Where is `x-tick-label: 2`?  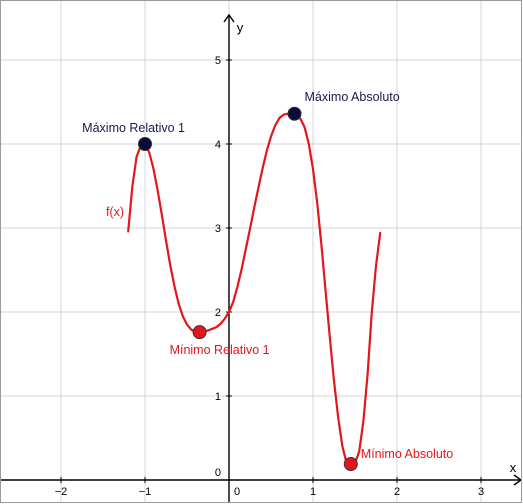
x-tick-label: 2 is located at coordinates (397, 492).